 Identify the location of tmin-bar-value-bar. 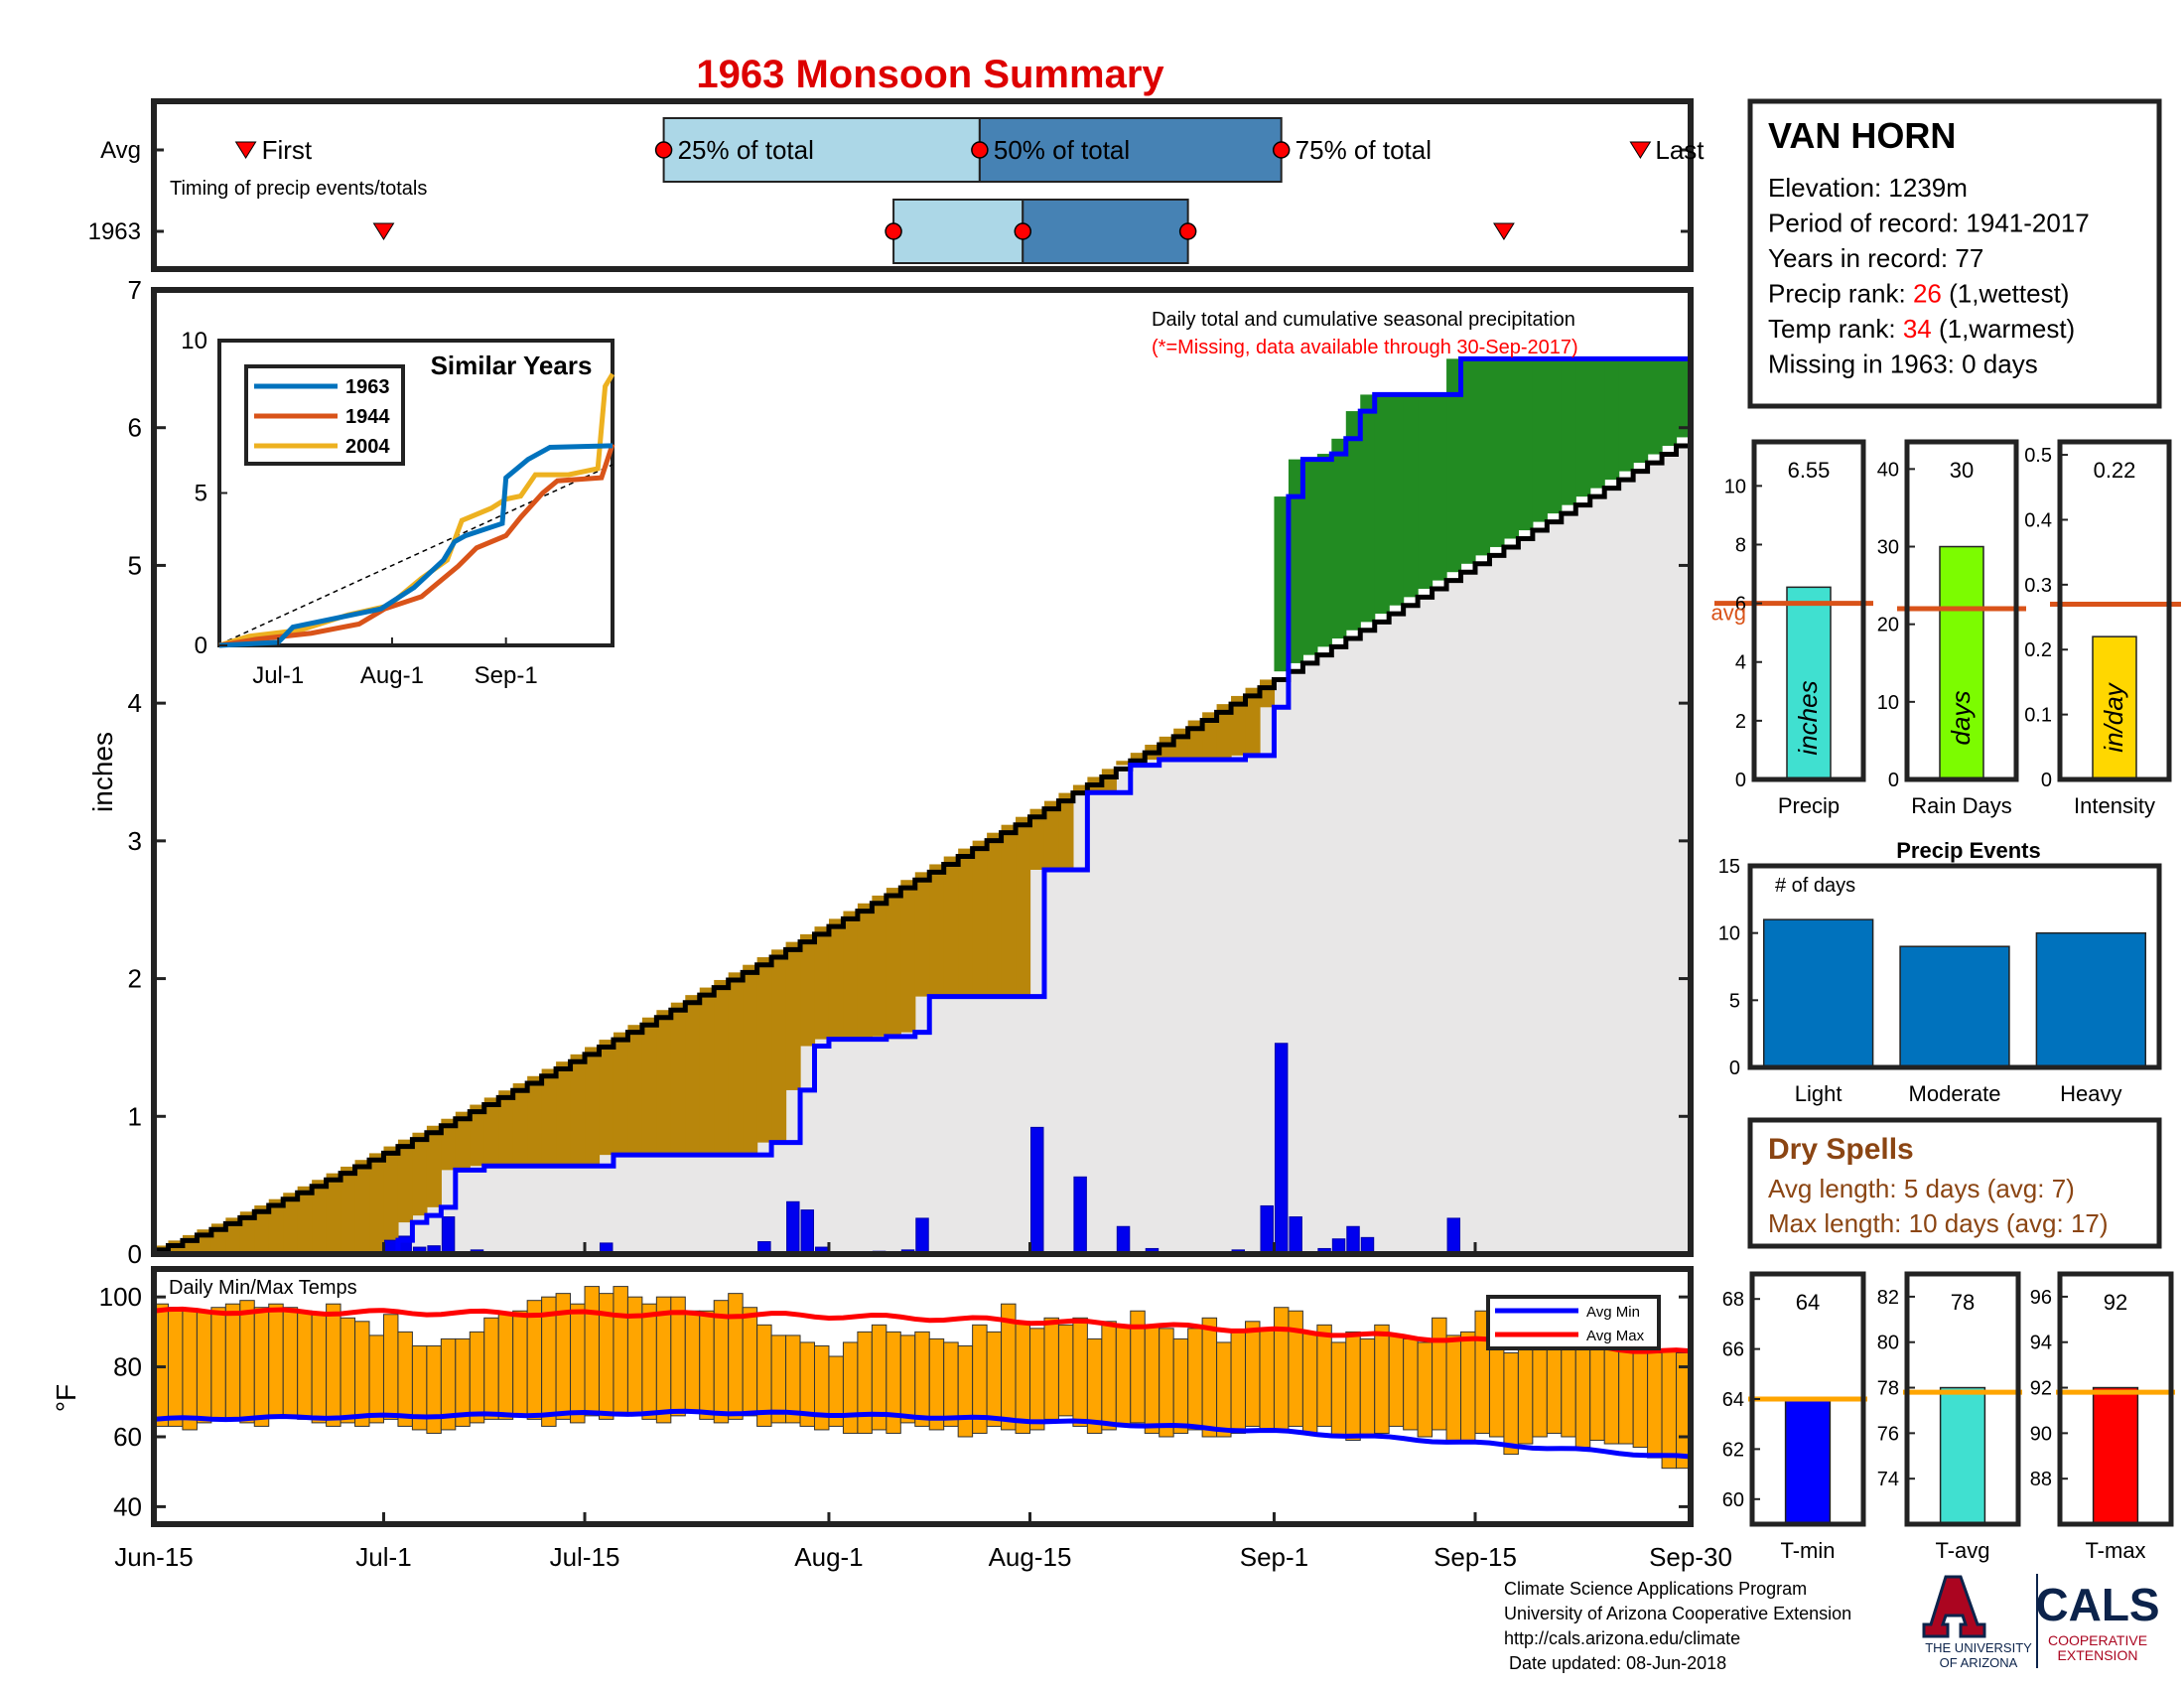
(1808, 1461).